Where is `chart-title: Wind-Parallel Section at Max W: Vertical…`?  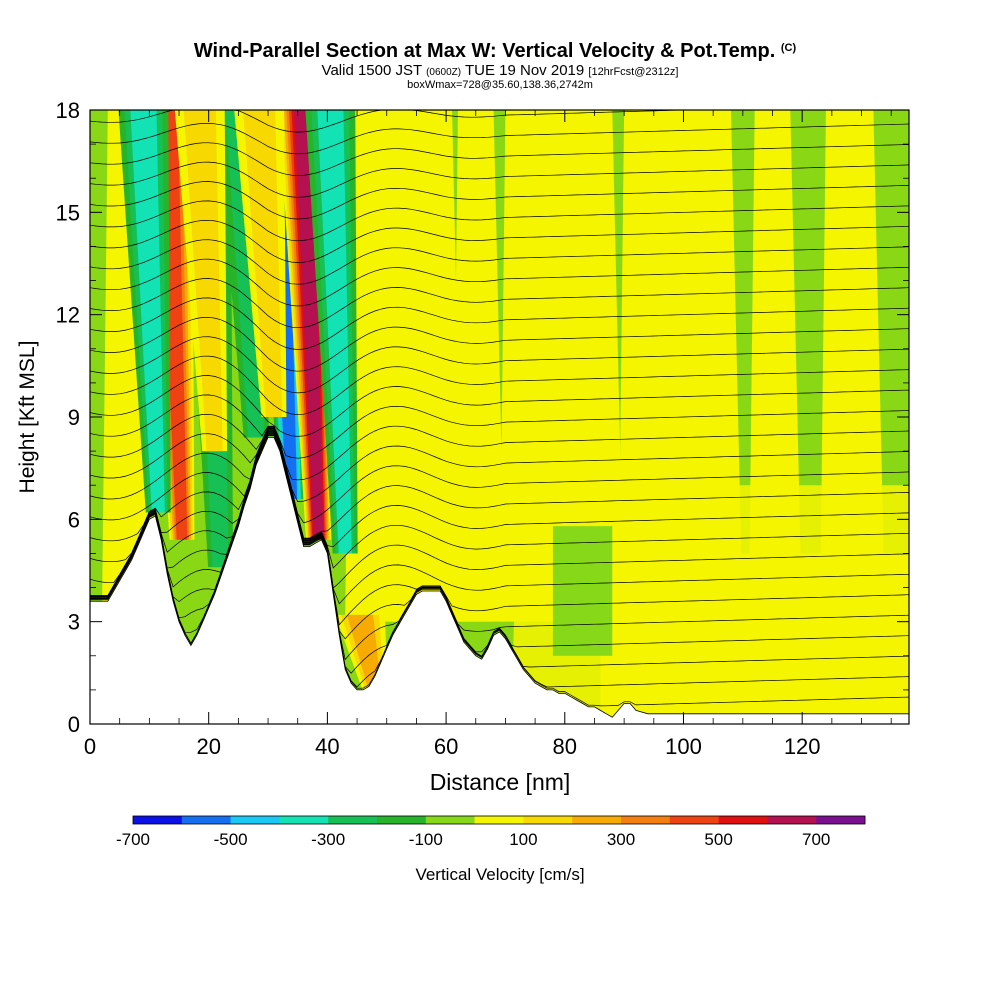
chart-title: Wind-Parallel Section at Max W: Vertical… is located at coordinates (495, 51).